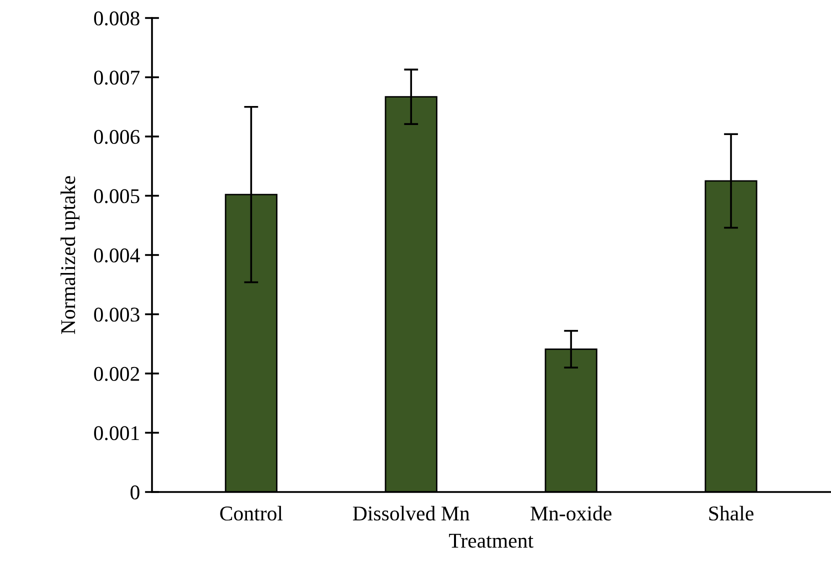 The width and height of the screenshot is (831, 588). Describe the element at coordinates (251, 513) in the screenshot. I see `x-tick-label: Control` at that location.